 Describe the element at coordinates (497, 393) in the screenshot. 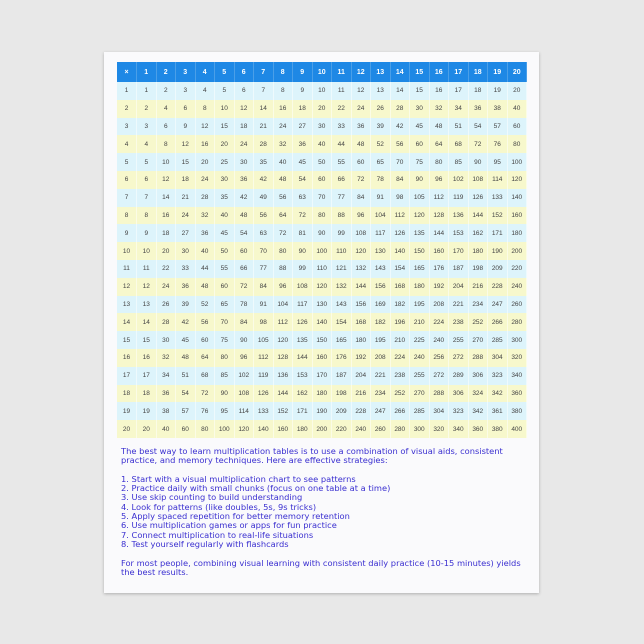

I see `product-cell: 342` at that location.